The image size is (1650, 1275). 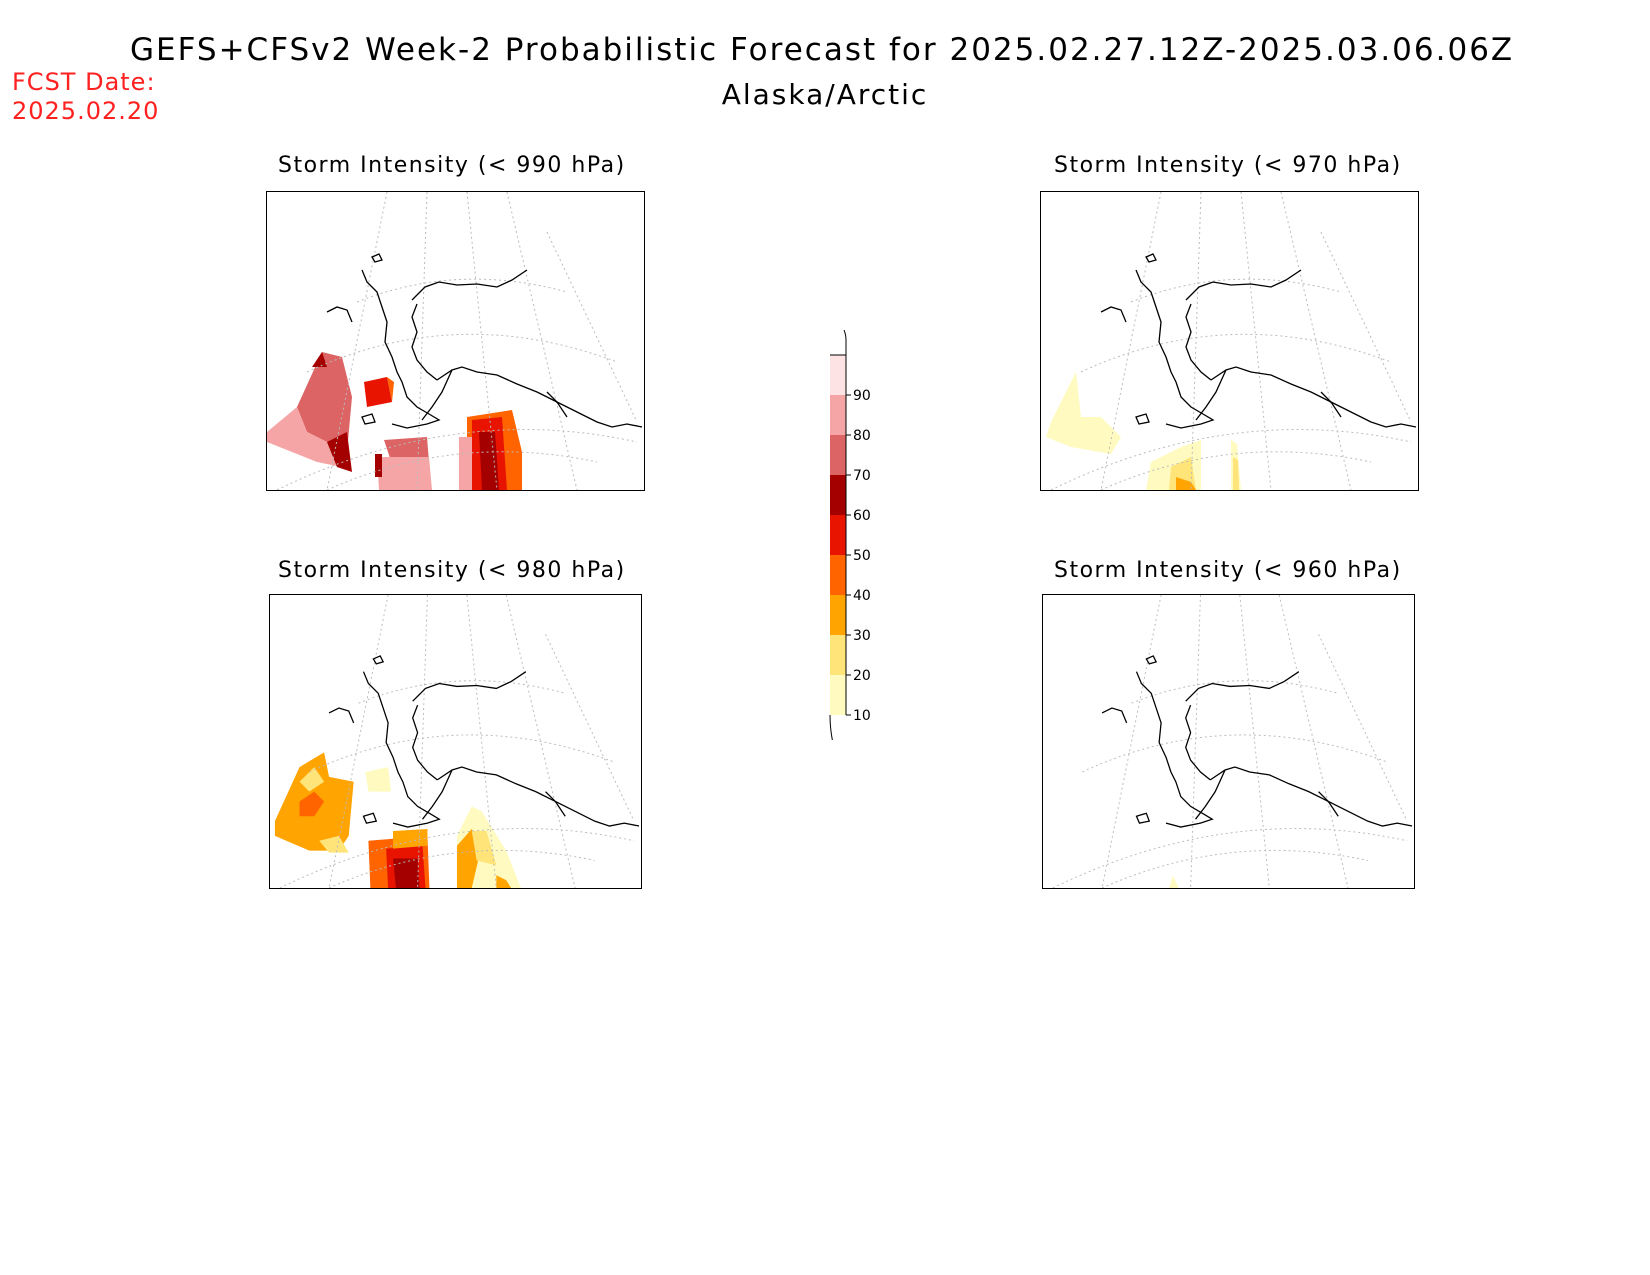 What do you see at coordinates (86, 111) in the screenshot?
I see `forecast-date-value: 2025.02.20` at bounding box center [86, 111].